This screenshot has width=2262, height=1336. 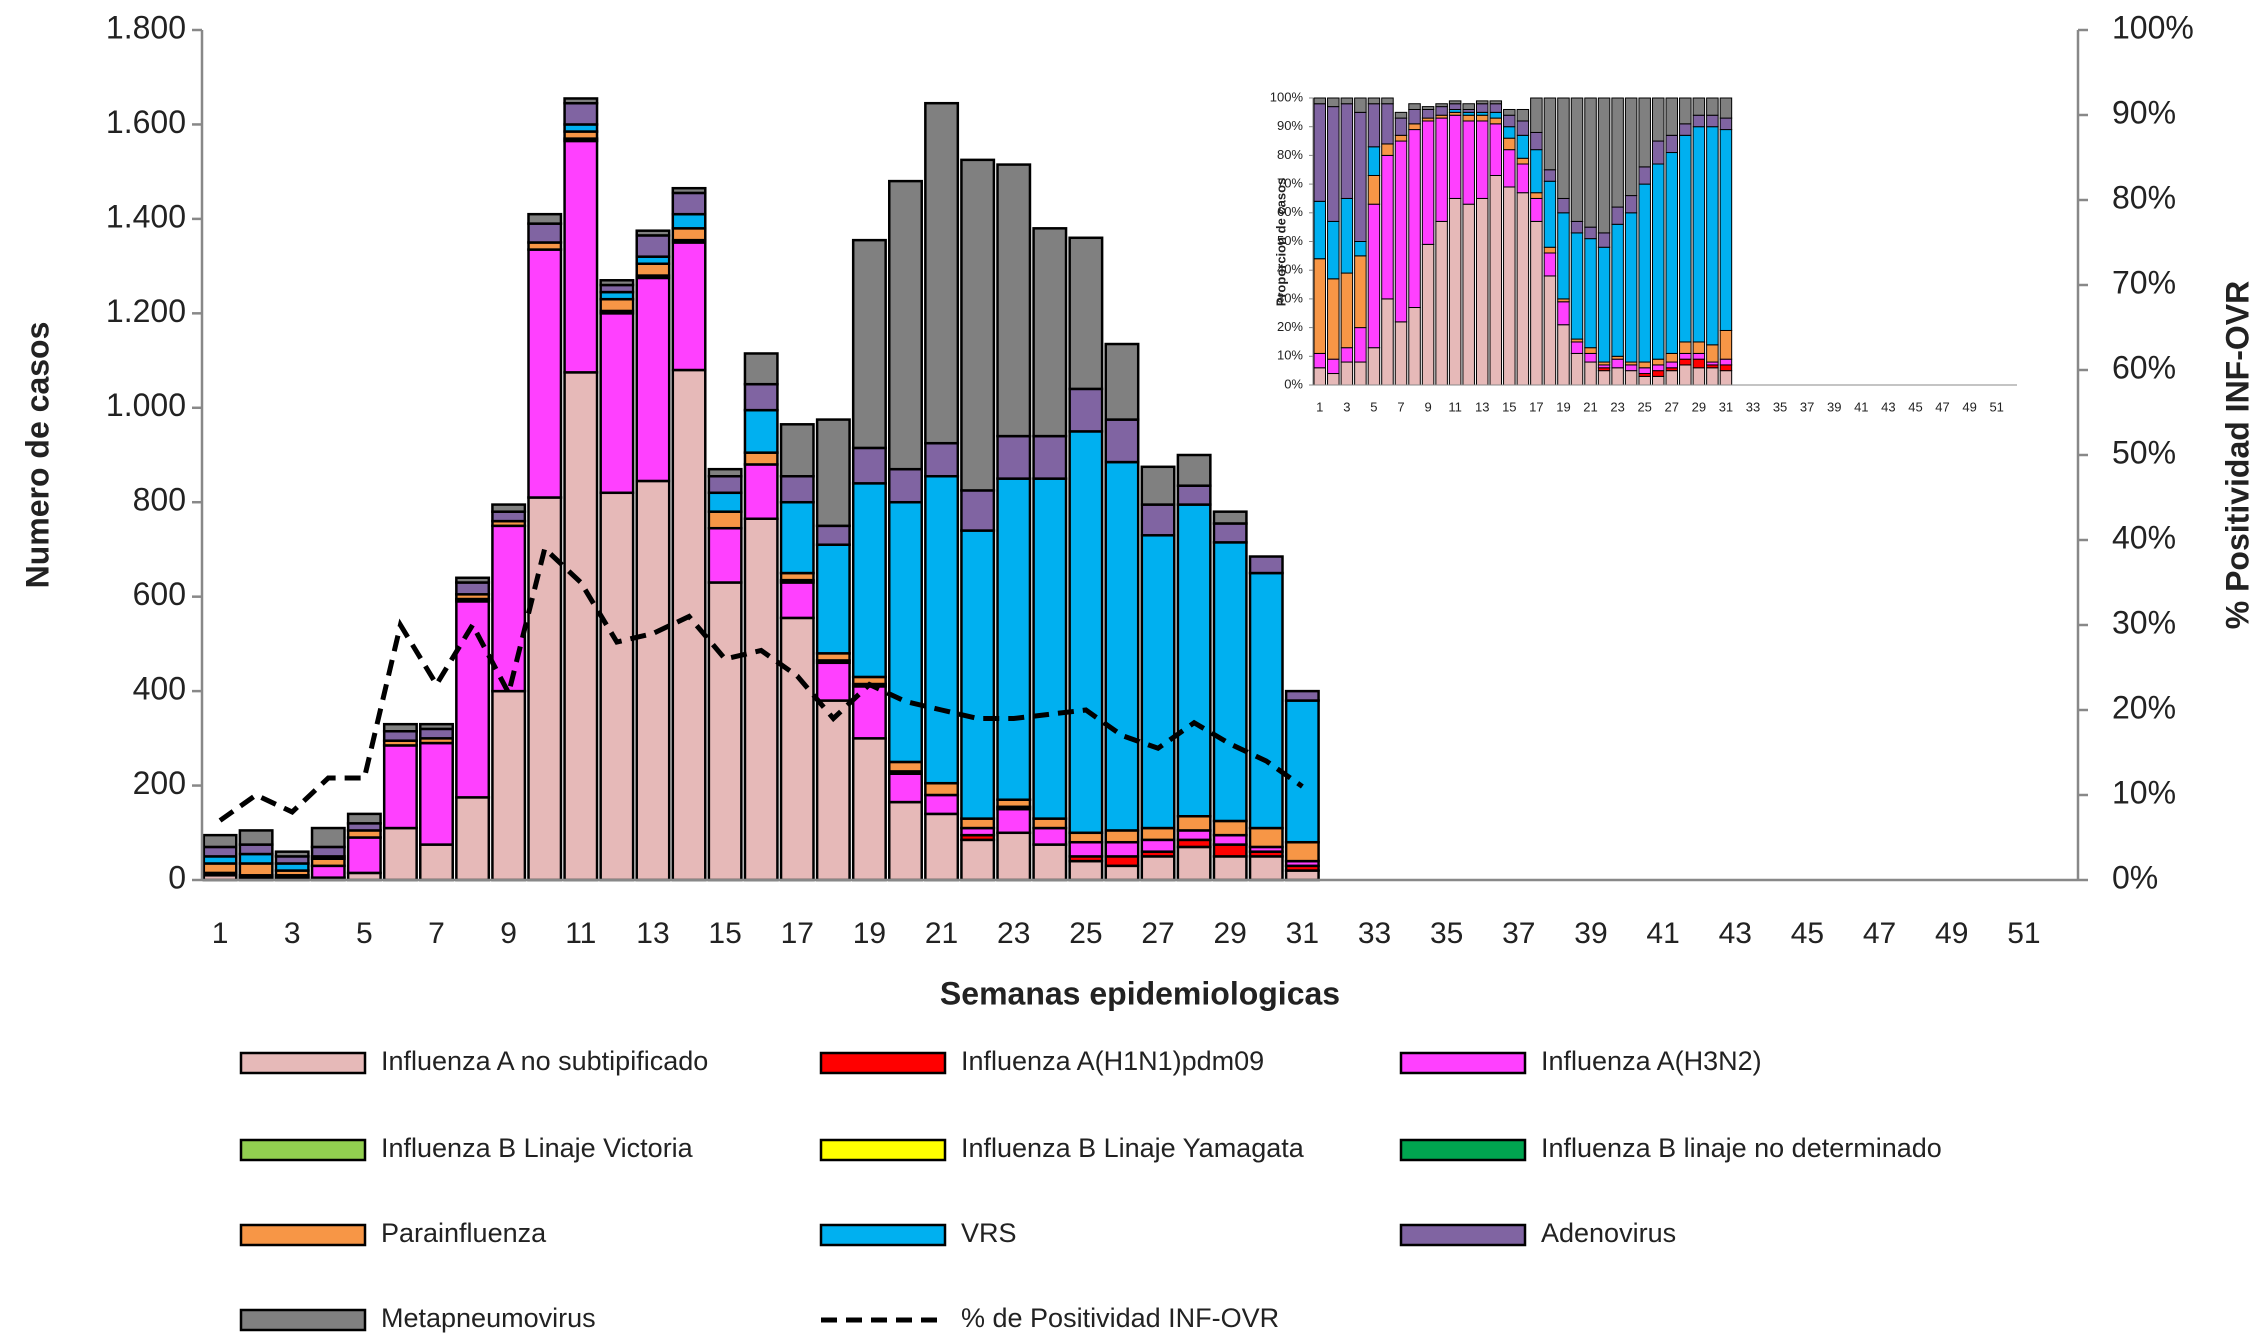 What do you see at coordinates (1807, 406) in the screenshot?
I see `x-tick-label: 37` at bounding box center [1807, 406].